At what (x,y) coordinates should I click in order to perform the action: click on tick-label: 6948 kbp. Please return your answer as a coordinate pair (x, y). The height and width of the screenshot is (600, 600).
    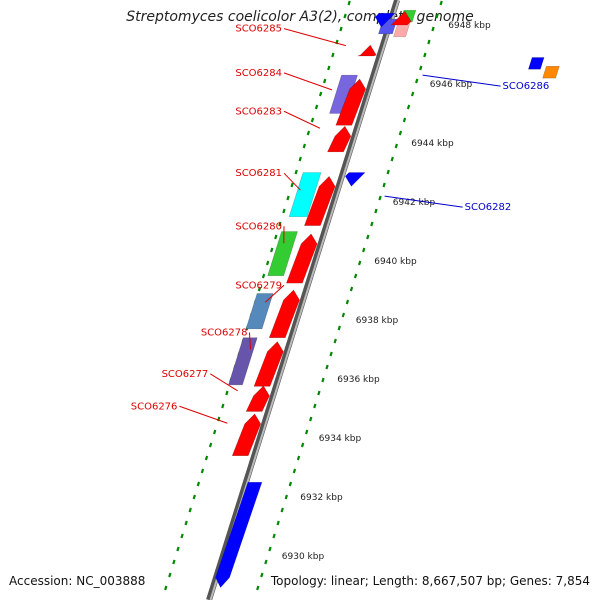
    Looking at the image, I should click on (469, 26).